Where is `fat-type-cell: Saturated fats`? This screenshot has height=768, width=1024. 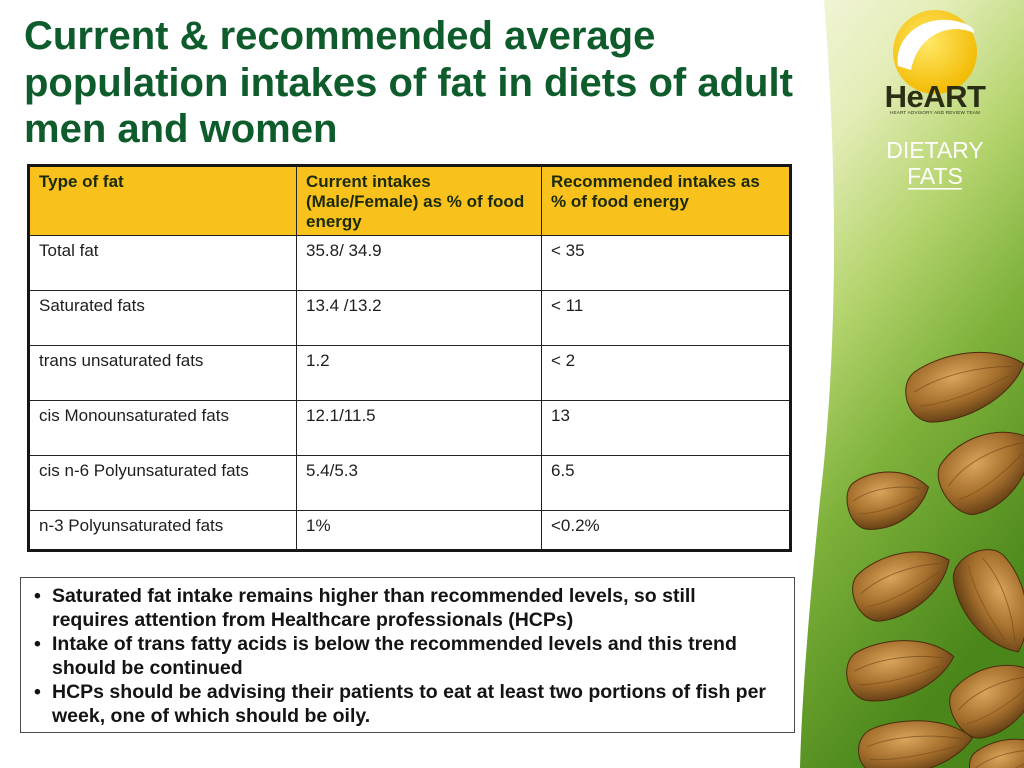 fat-type-cell: Saturated fats is located at coordinates (162, 318).